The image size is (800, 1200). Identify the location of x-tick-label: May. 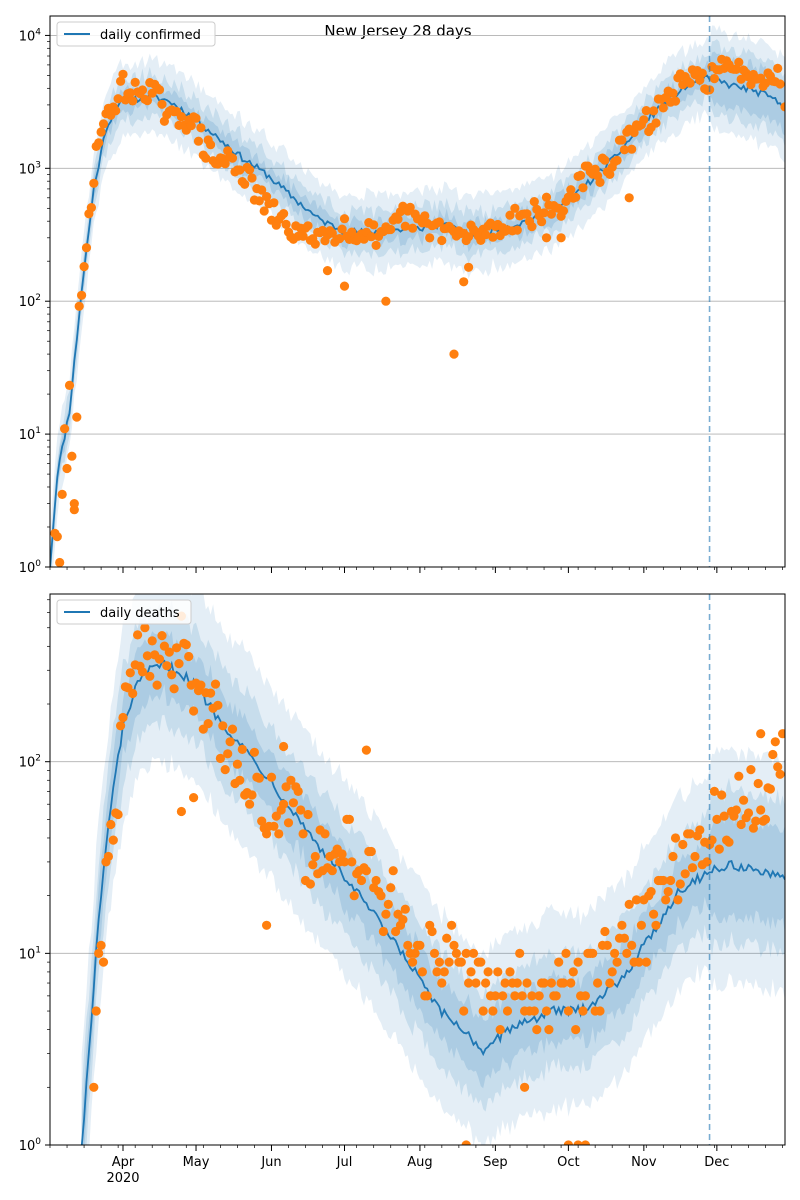
(196, 1162).